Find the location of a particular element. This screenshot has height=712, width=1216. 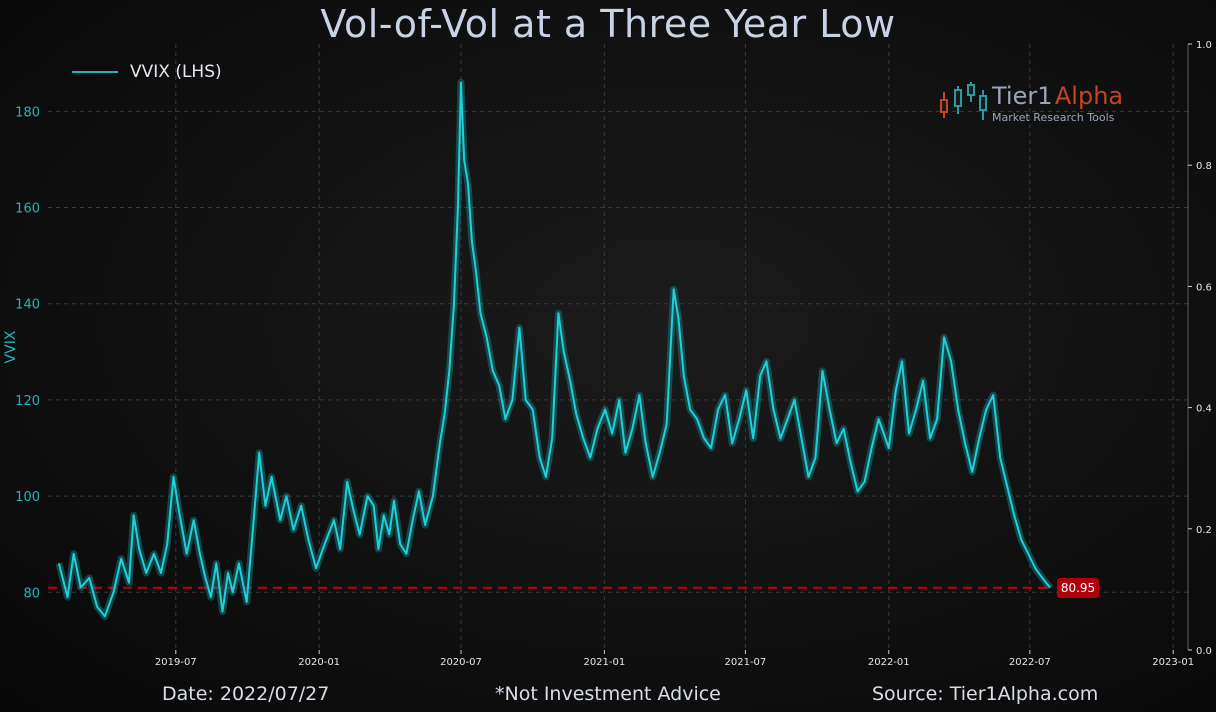

x-tick-label: 2020-01 is located at coordinates (319, 662).